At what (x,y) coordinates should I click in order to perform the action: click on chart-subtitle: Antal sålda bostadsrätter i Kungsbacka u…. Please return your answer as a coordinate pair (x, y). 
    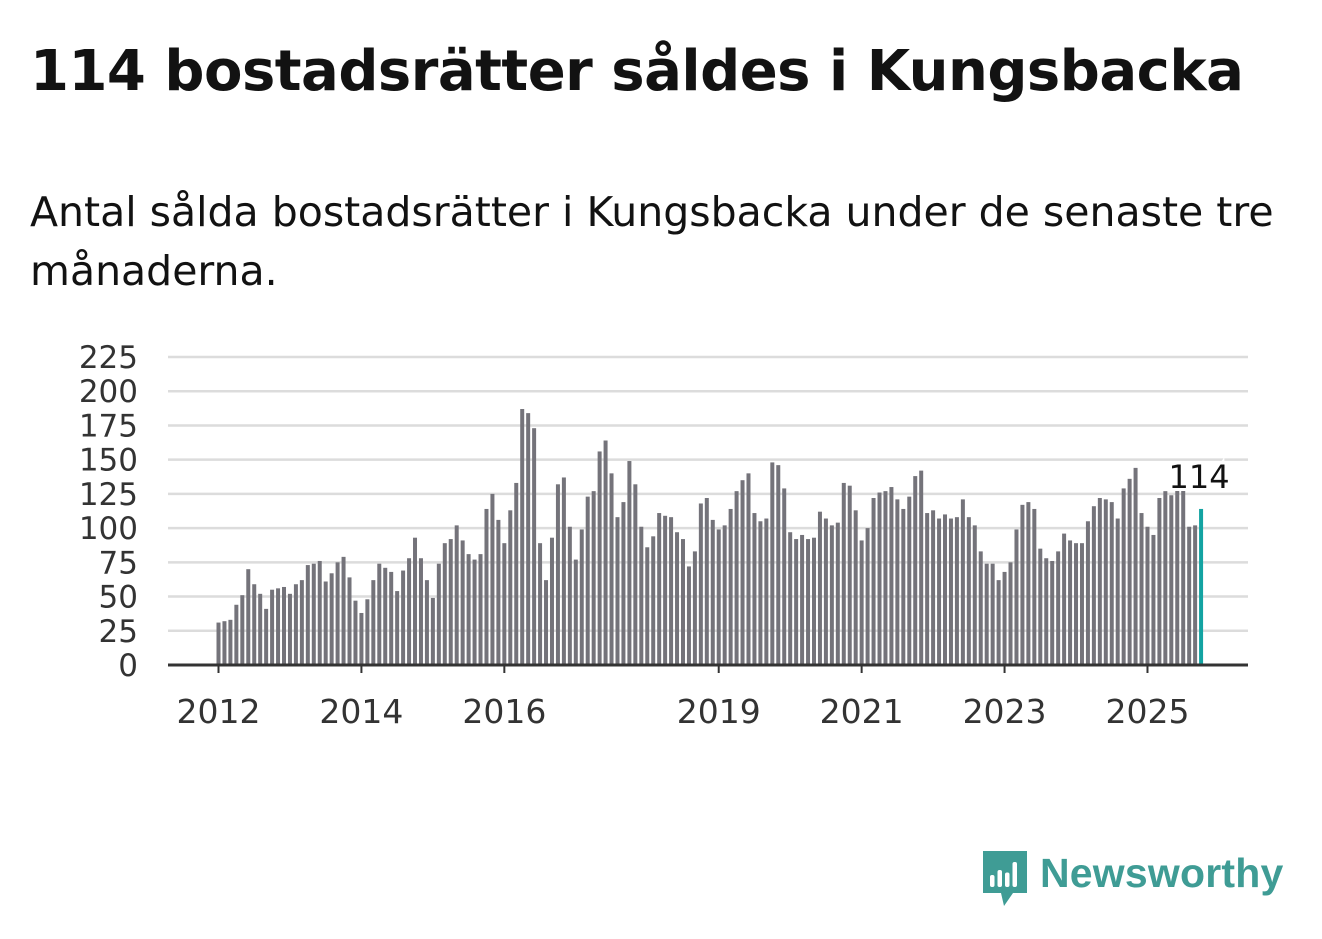
    Looking at the image, I should click on (652, 241).